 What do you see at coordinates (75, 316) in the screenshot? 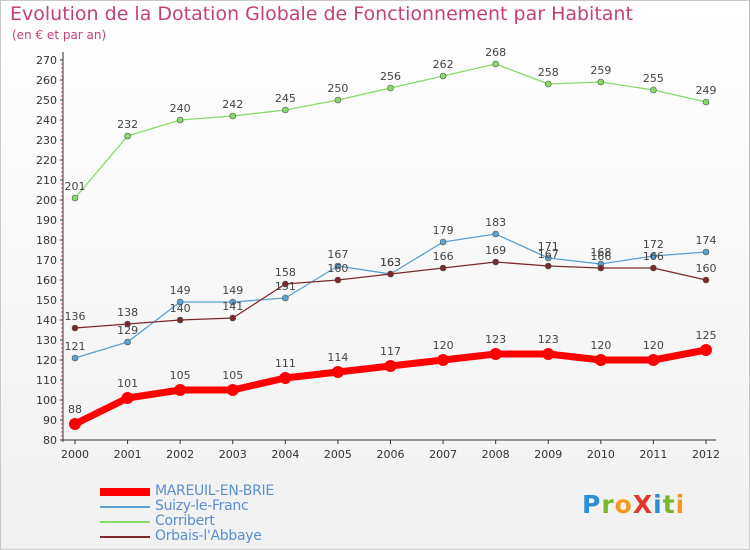
I see `data-label: 136` at bounding box center [75, 316].